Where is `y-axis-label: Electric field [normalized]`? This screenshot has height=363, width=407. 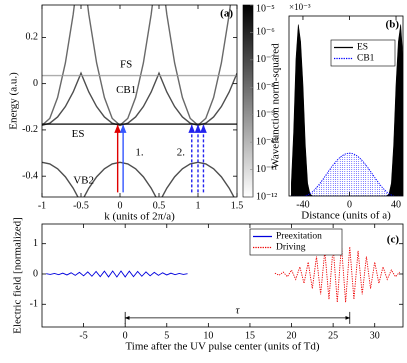
y-axis-label: Electric field [normalized] is located at coordinates (18, 275).